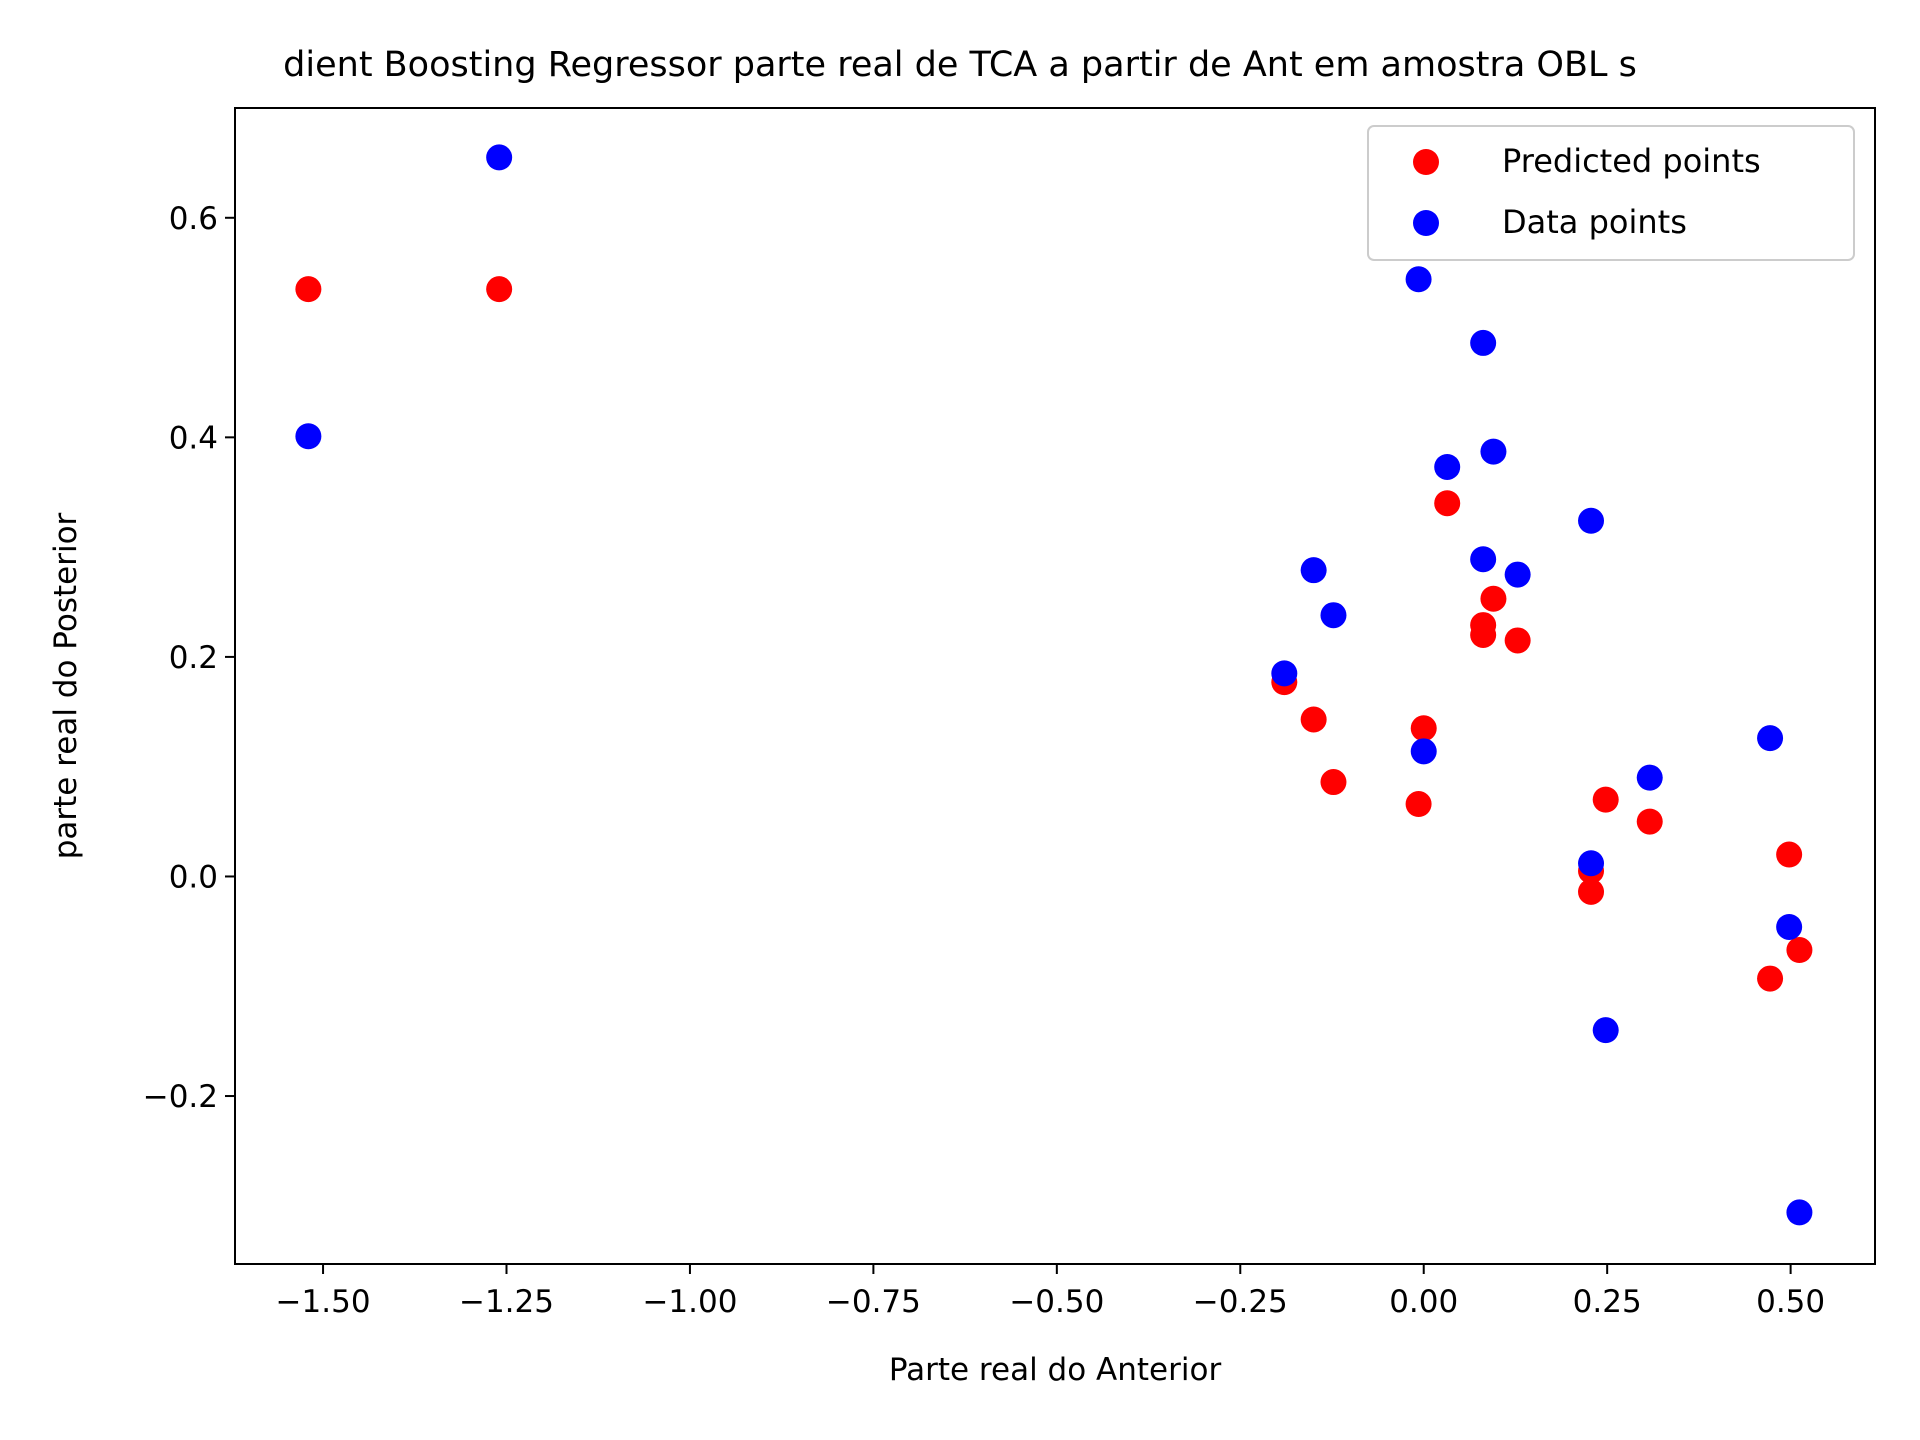  Describe the element at coordinates (1607, 1302) in the screenshot. I see `x-tick-label-7: 0.25` at that location.